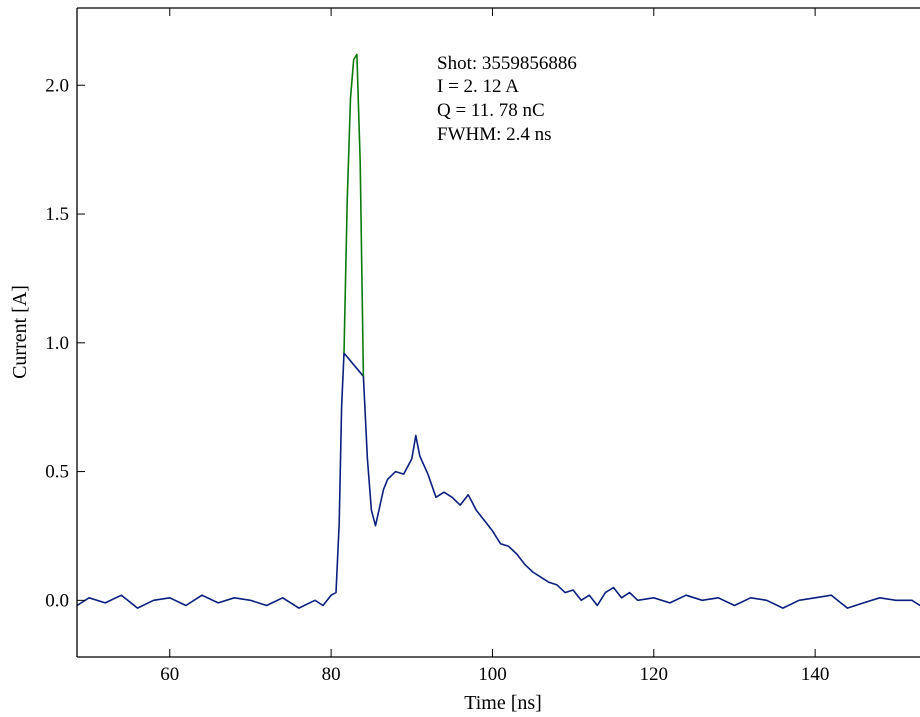 The image size is (920, 717). Describe the element at coordinates (507, 63) in the screenshot. I see `annotation-shot: Shot: 3559856886` at that location.